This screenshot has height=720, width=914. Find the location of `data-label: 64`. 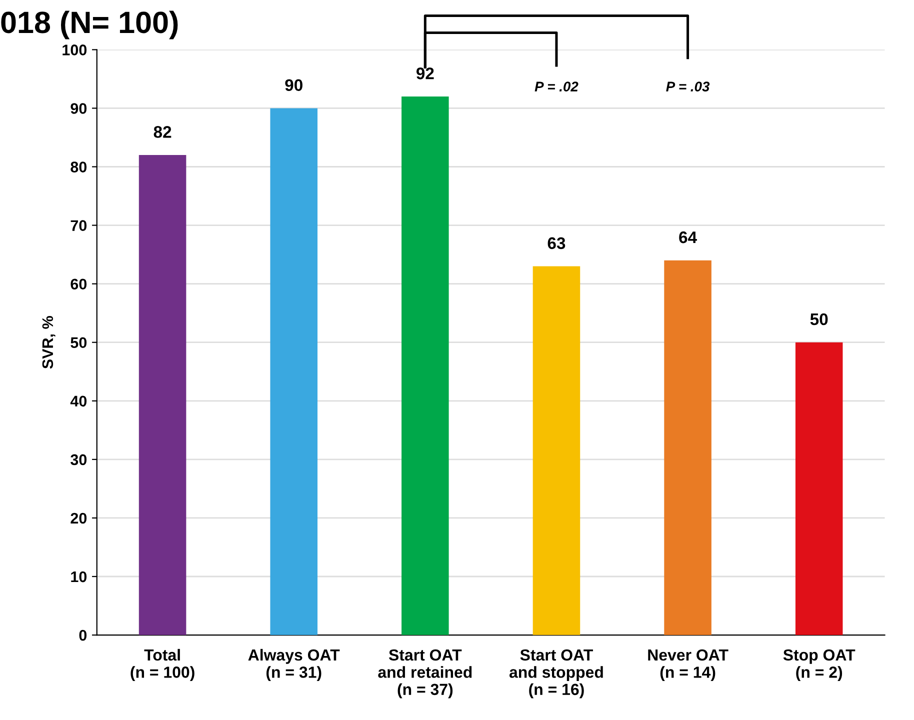

data-label: 64 is located at coordinates (688, 237).